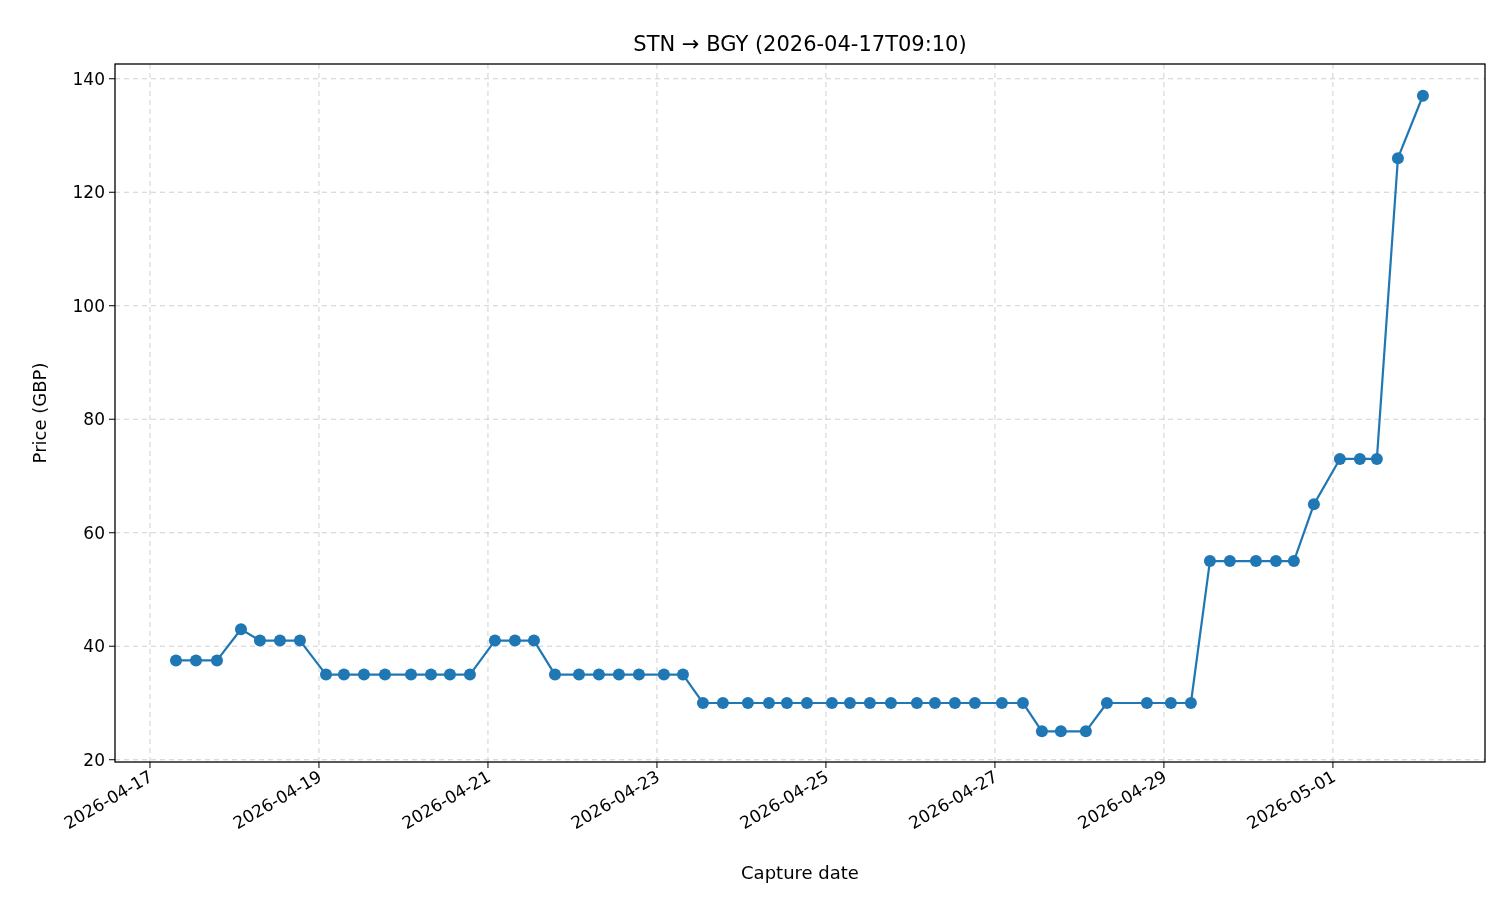 Image resolution: width=1500 pixels, height=900 pixels. Describe the element at coordinates (94, 759) in the screenshot. I see `y-tick-label: 20` at that location.